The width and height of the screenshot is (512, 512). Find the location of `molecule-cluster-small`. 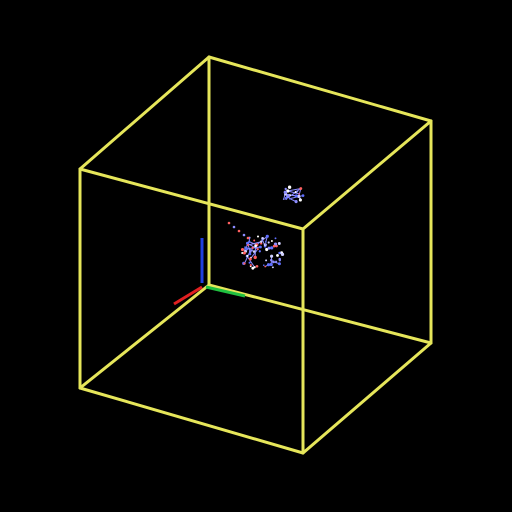

molecule-cluster-small is located at coordinates (293, 194).